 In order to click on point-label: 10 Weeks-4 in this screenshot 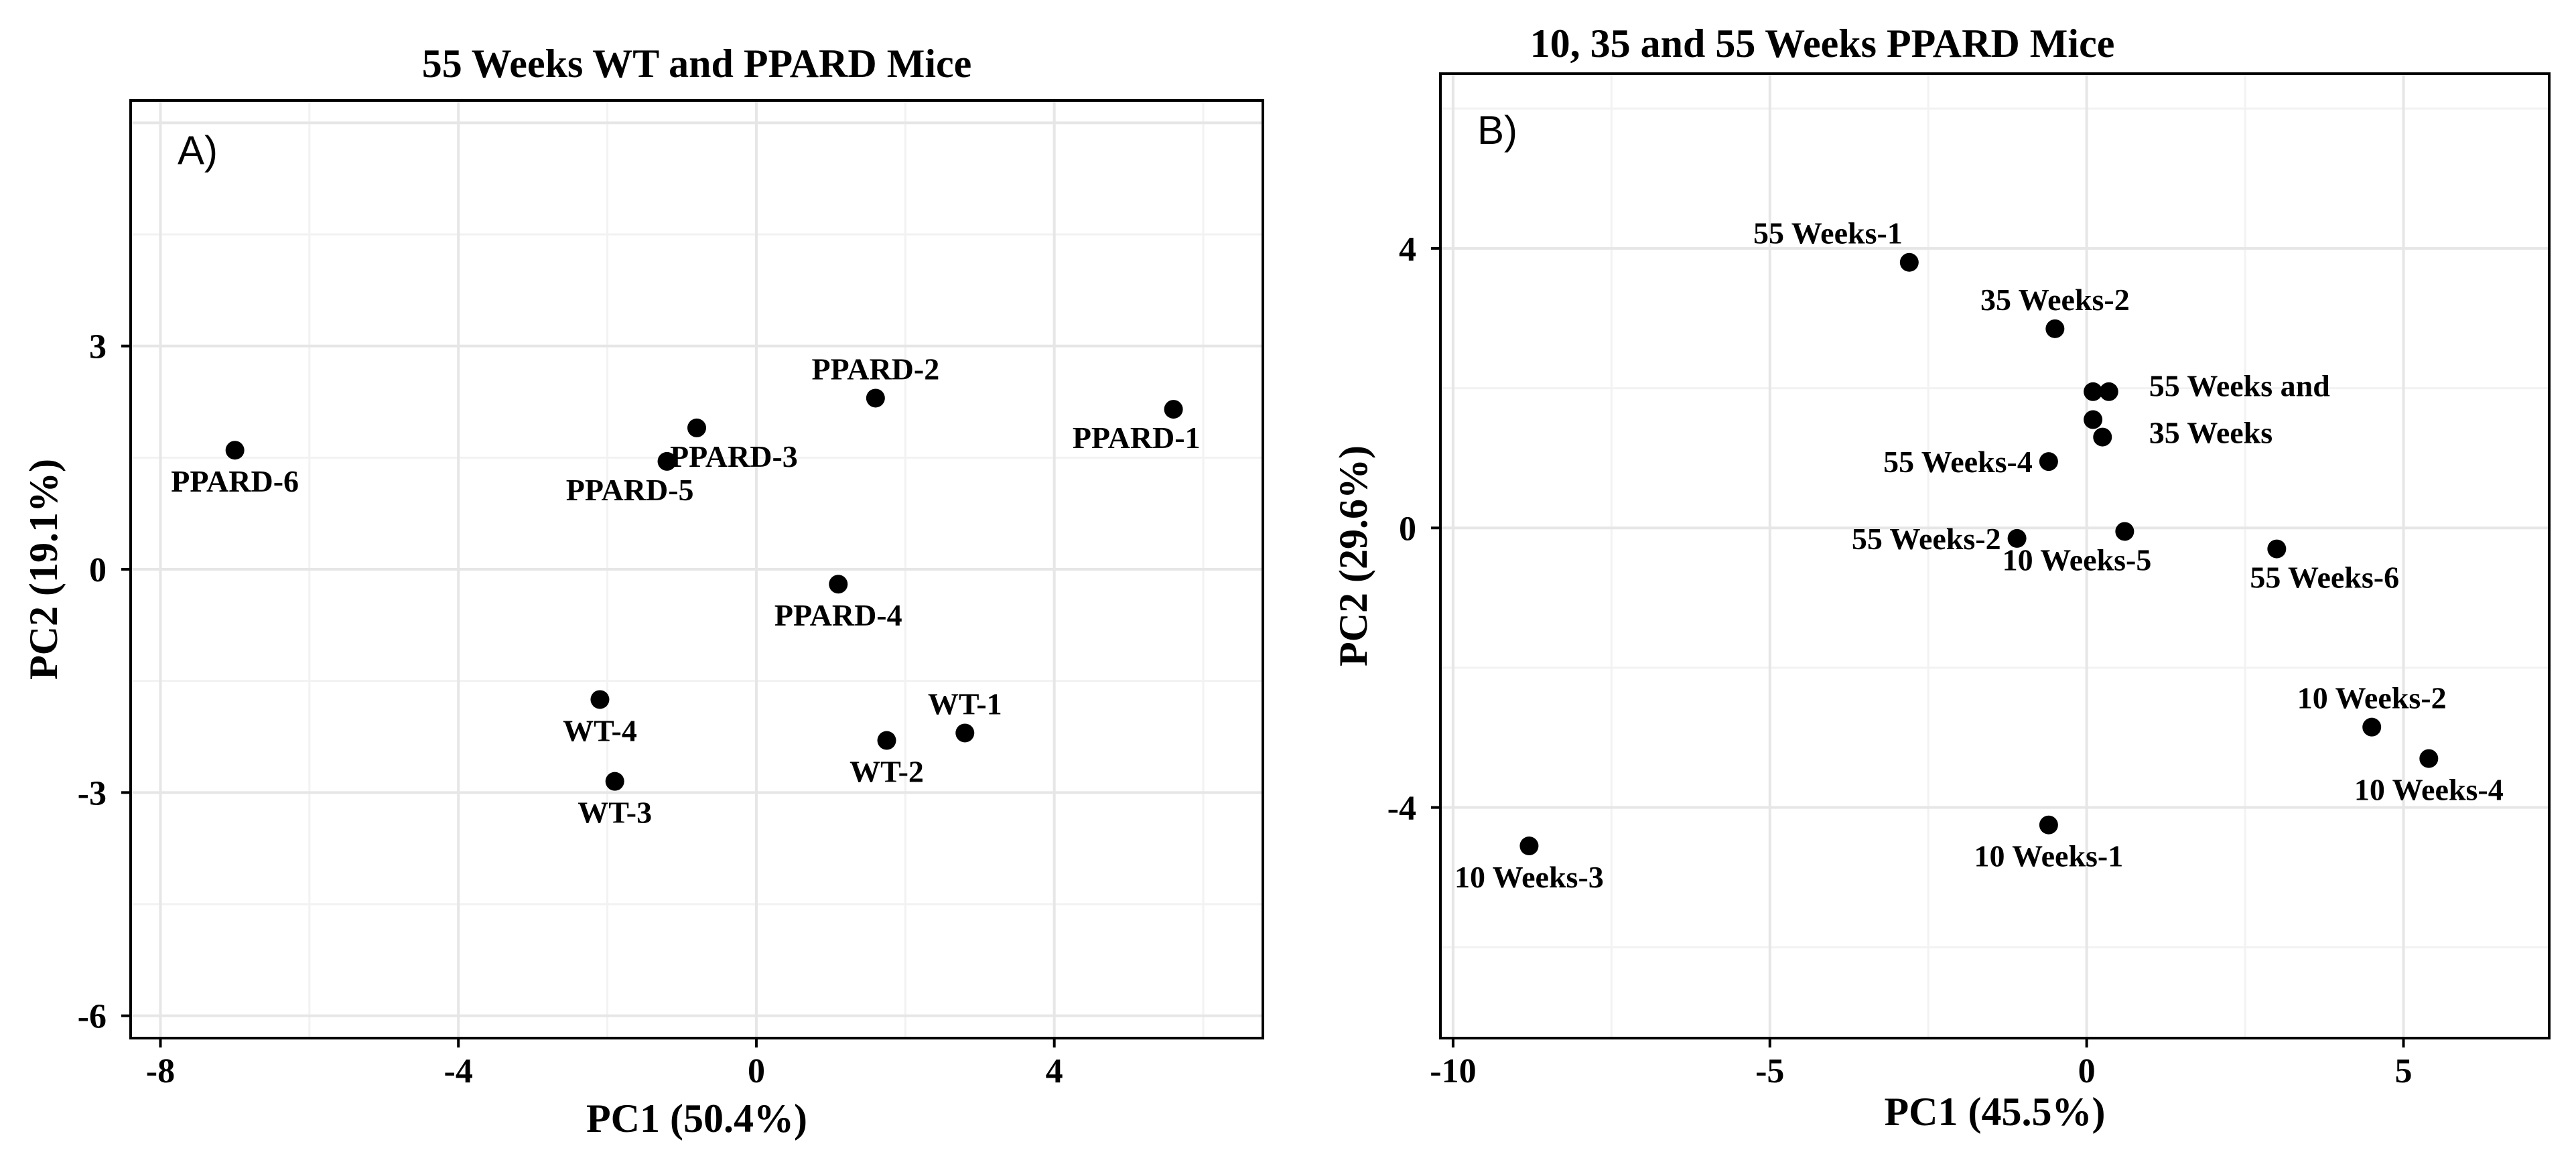, I will do `click(2429, 790)`.